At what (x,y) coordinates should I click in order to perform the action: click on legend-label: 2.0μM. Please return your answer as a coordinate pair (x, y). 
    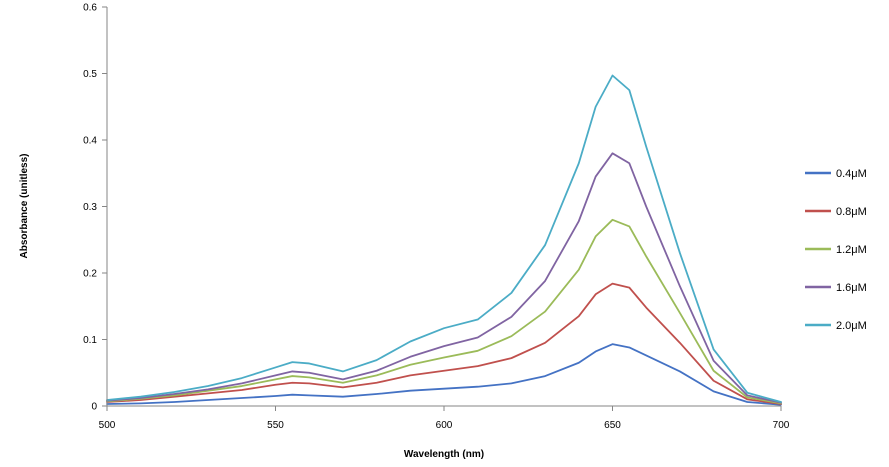
    Looking at the image, I should click on (851, 326).